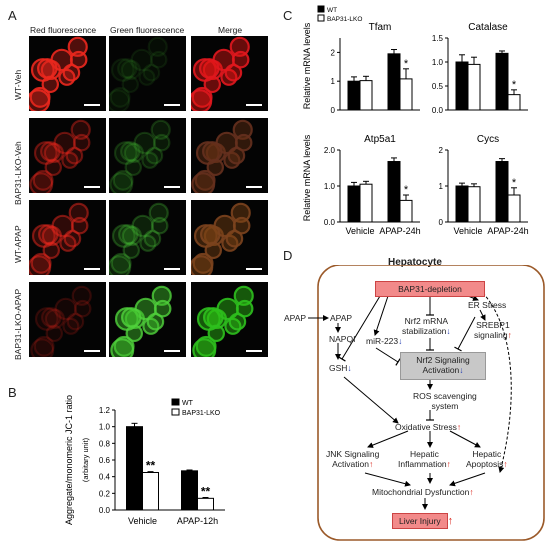 This screenshot has width=550, height=545. Describe the element at coordinates (361, 327) in the screenshot. I see `inhibit-bap31-gsh` at that location.